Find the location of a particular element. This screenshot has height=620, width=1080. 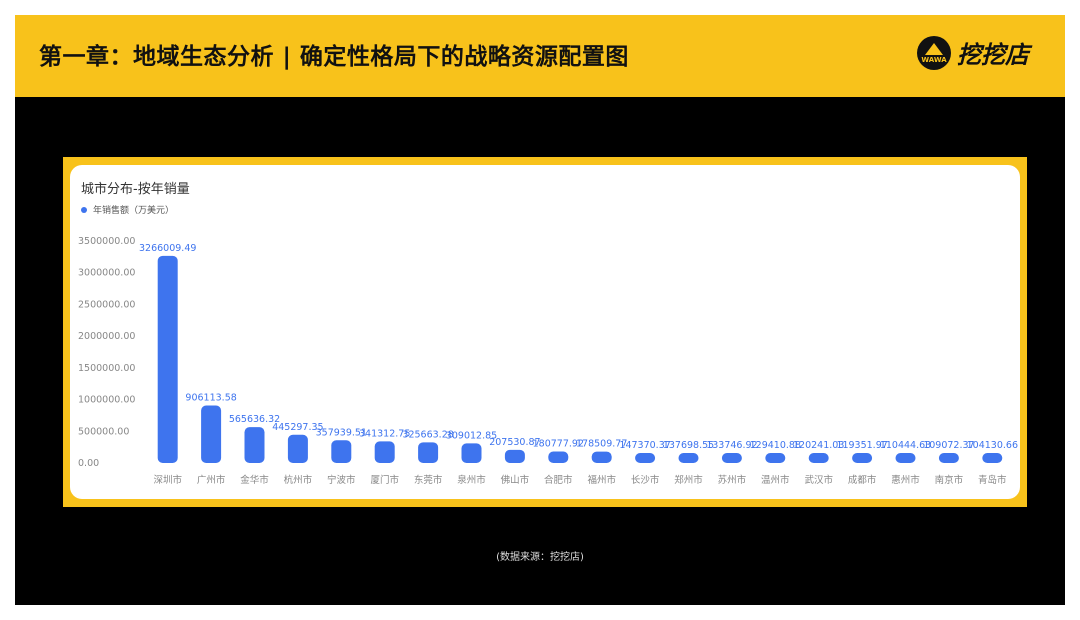

x-tick-label: 温州市 is located at coordinates (775, 480).